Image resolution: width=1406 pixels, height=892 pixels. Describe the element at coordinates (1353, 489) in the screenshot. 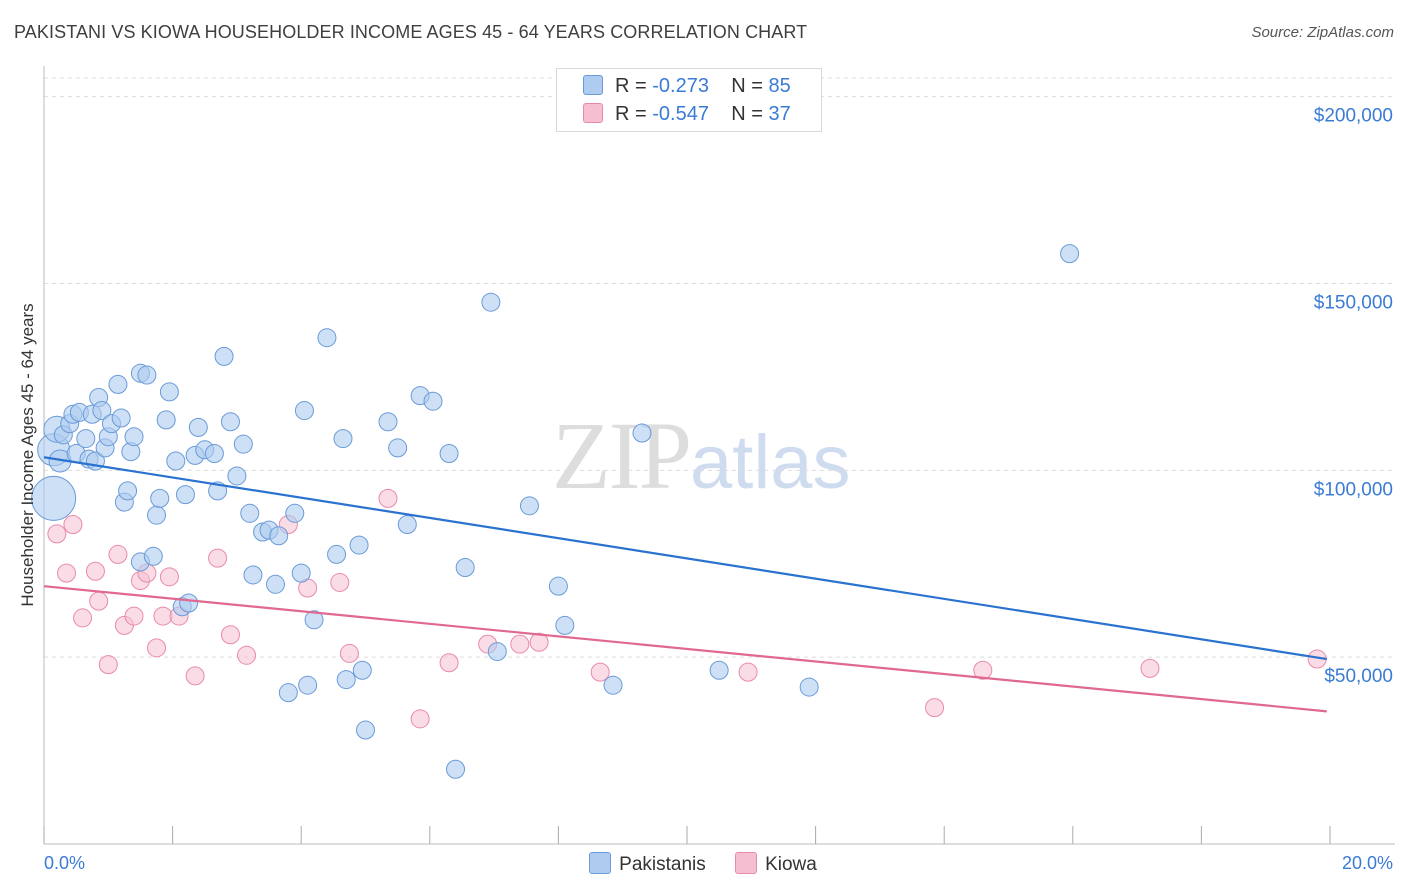

I see `y-tick-label: $100,000` at that location.